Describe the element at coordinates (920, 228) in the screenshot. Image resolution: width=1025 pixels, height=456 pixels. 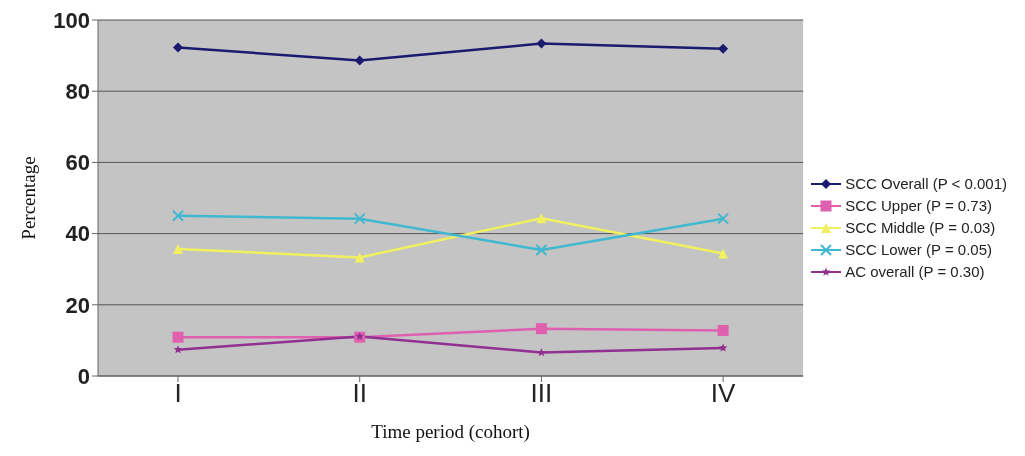
I see `legend-label: SCC Middle (P = 0.03)` at that location.